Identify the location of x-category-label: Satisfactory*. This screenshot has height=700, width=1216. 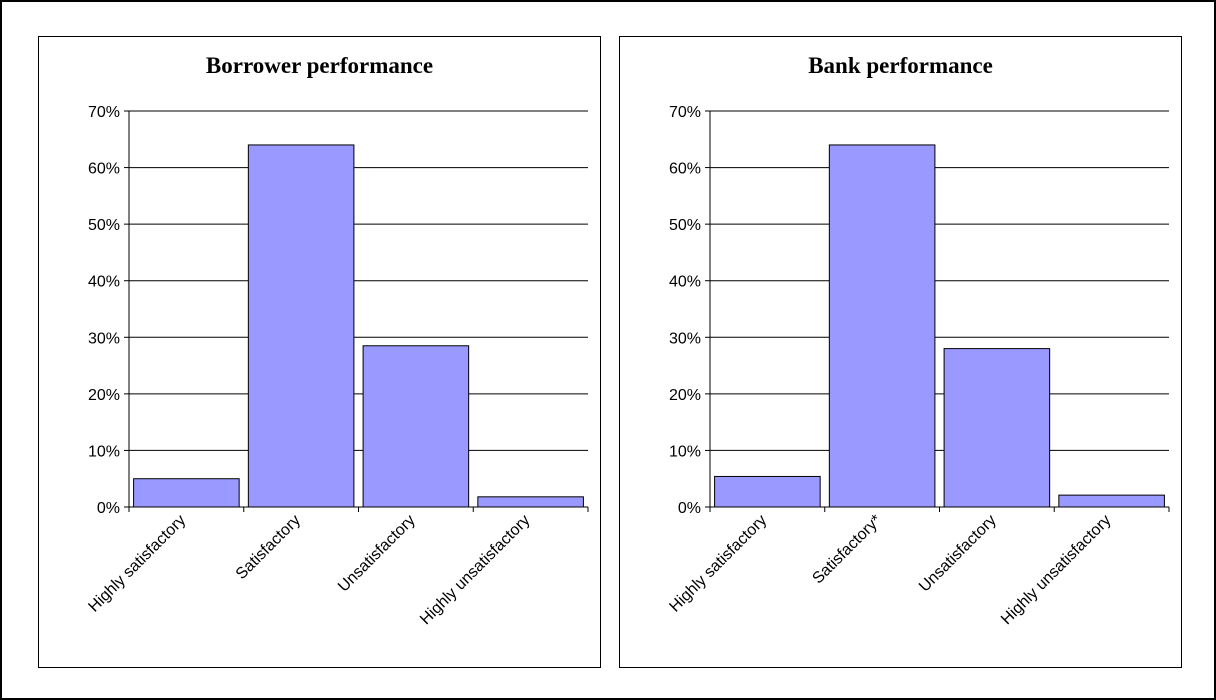
(847, 550).